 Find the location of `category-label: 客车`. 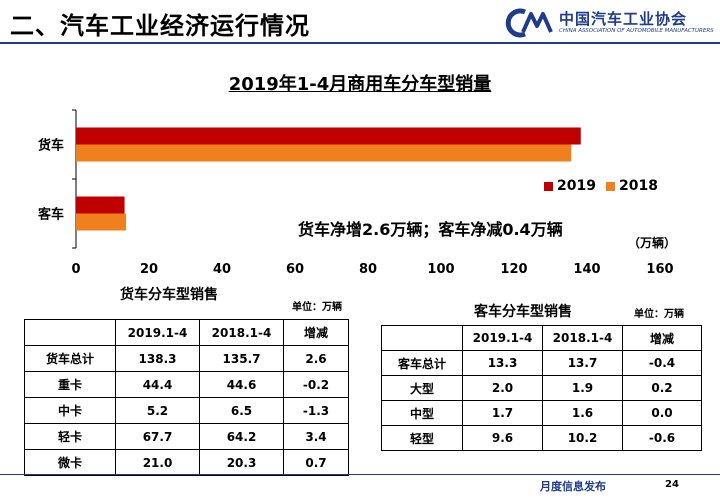

category-label: 客车 is located at coordinates (51, 215).